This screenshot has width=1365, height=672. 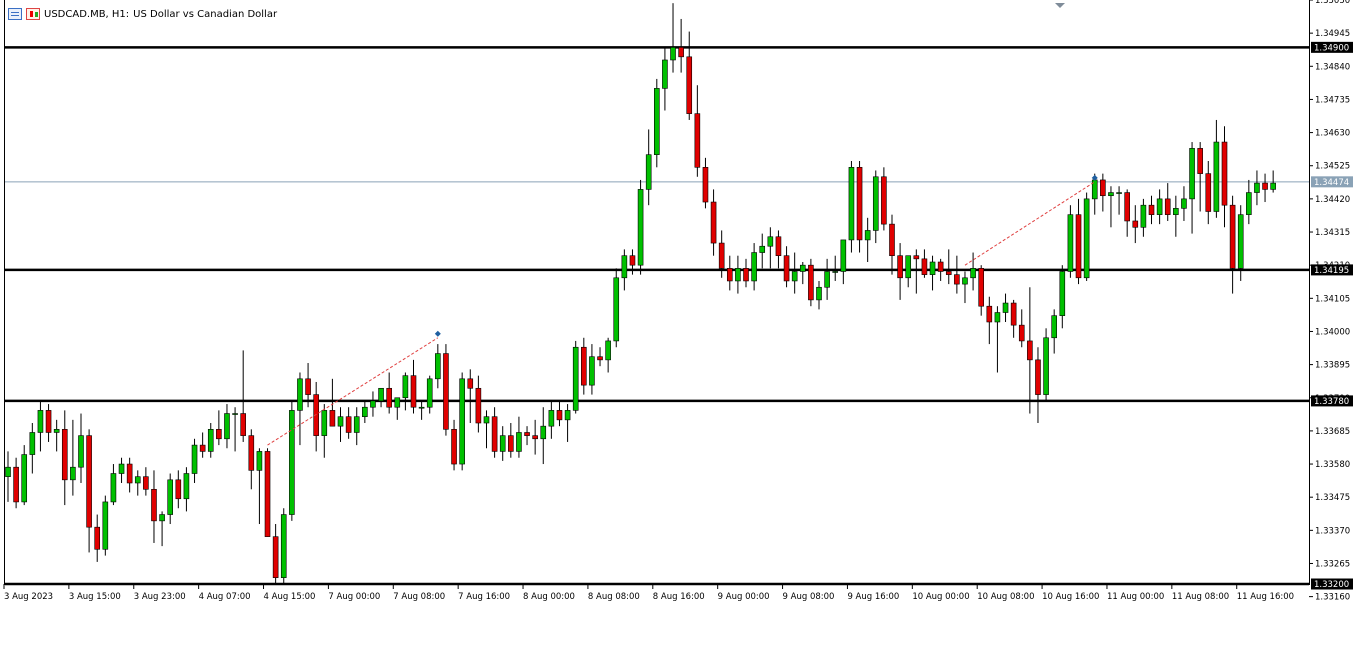 I want to click on y-tick-label: 1.34840, so click(x=1332, y=67).